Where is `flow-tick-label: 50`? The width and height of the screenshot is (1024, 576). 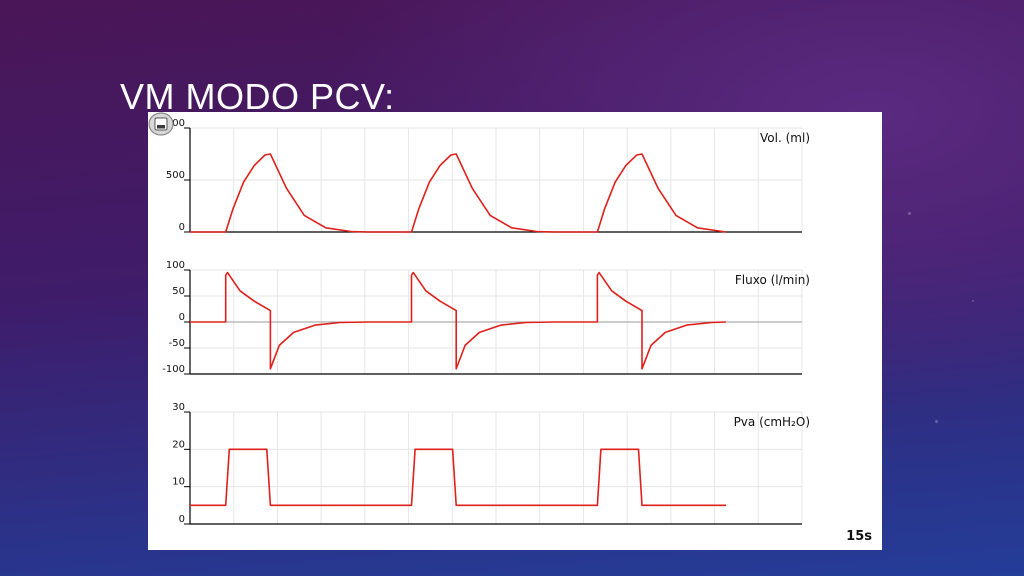
flow-tick-label: 50 is located at coordinates (178, 291).